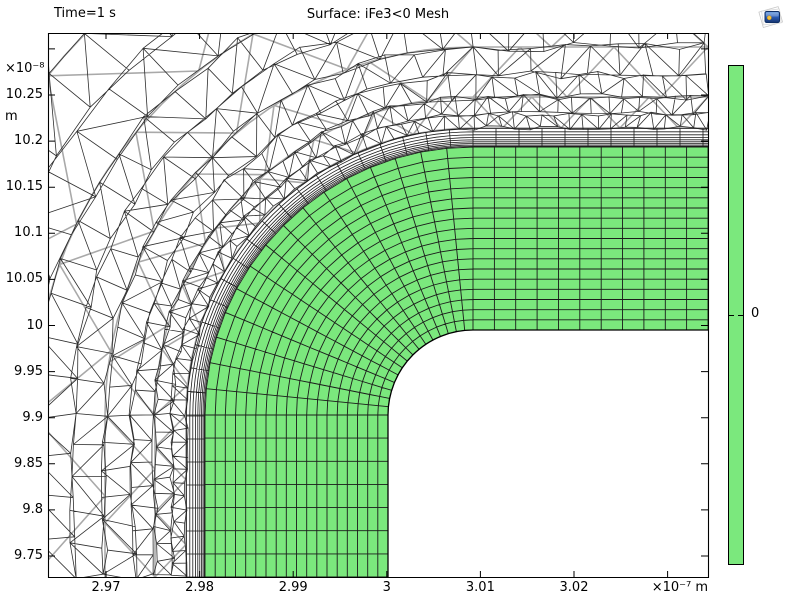  What do you see at coordinates (771, 17) in the screenshot?
I see `comsol-plot-icon` at bounding box center [771, 17].